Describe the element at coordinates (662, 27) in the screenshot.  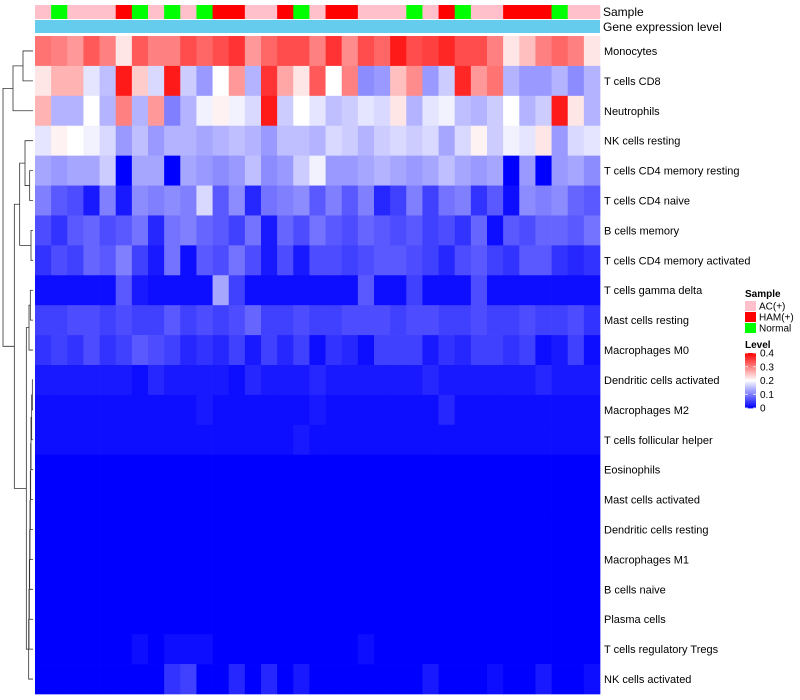
I see `gene-expression-track-label: Gene expression level` at that location.